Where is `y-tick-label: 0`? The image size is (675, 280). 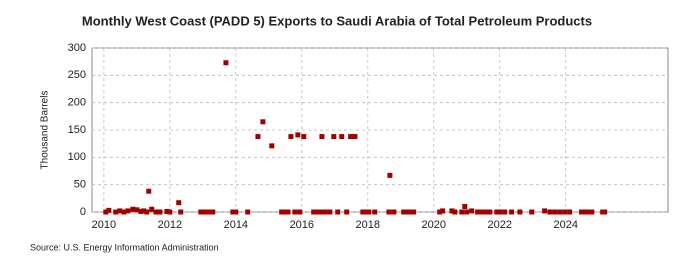 y-tick-label: 0 is located at coordinates (83, 212).